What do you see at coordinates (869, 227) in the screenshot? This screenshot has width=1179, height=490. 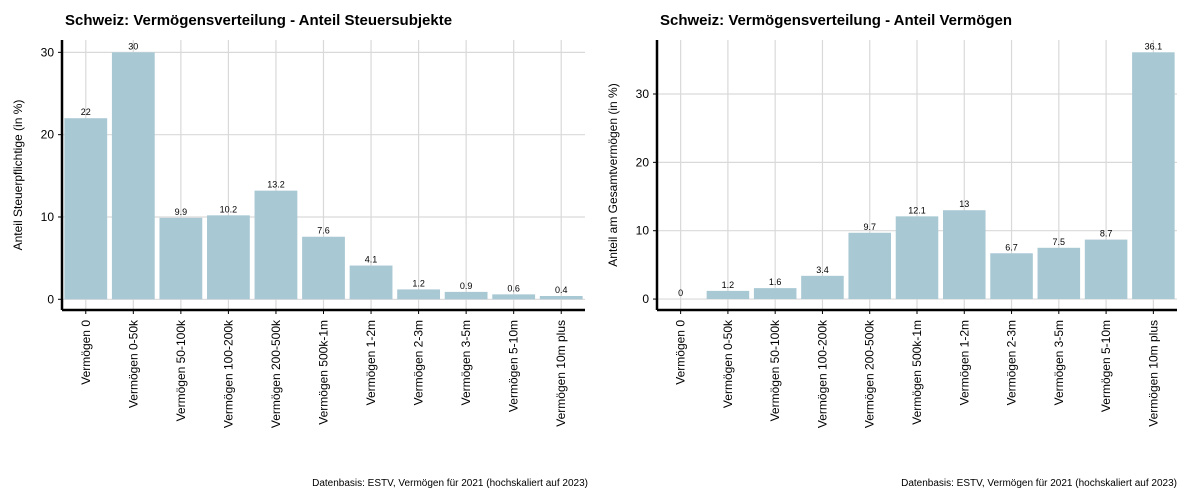 I see `value-label: 9.7` at bounding box center [869, 227].